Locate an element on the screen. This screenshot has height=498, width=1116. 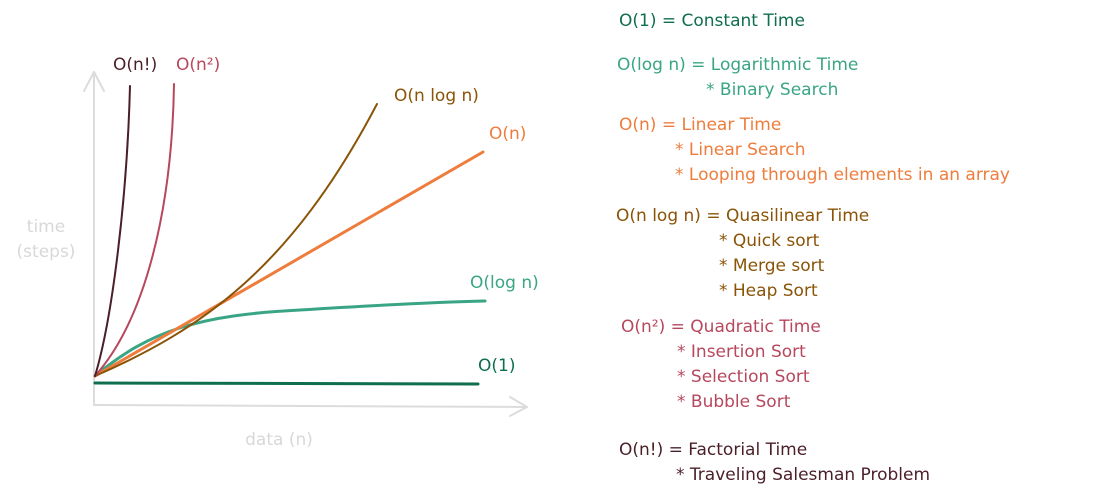
legend-item-heap-sort: * Heap Sort is located at coordinates (768, 291).